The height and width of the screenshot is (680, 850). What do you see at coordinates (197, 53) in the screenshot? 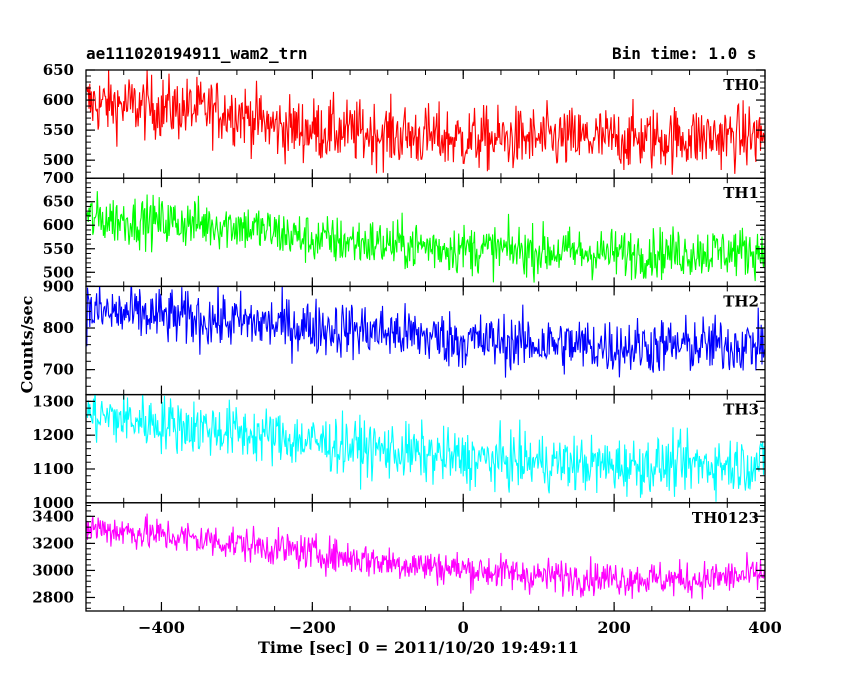
I see `chart-title: ae111020194911_wam2_trn` at bounding box center [197, 53].